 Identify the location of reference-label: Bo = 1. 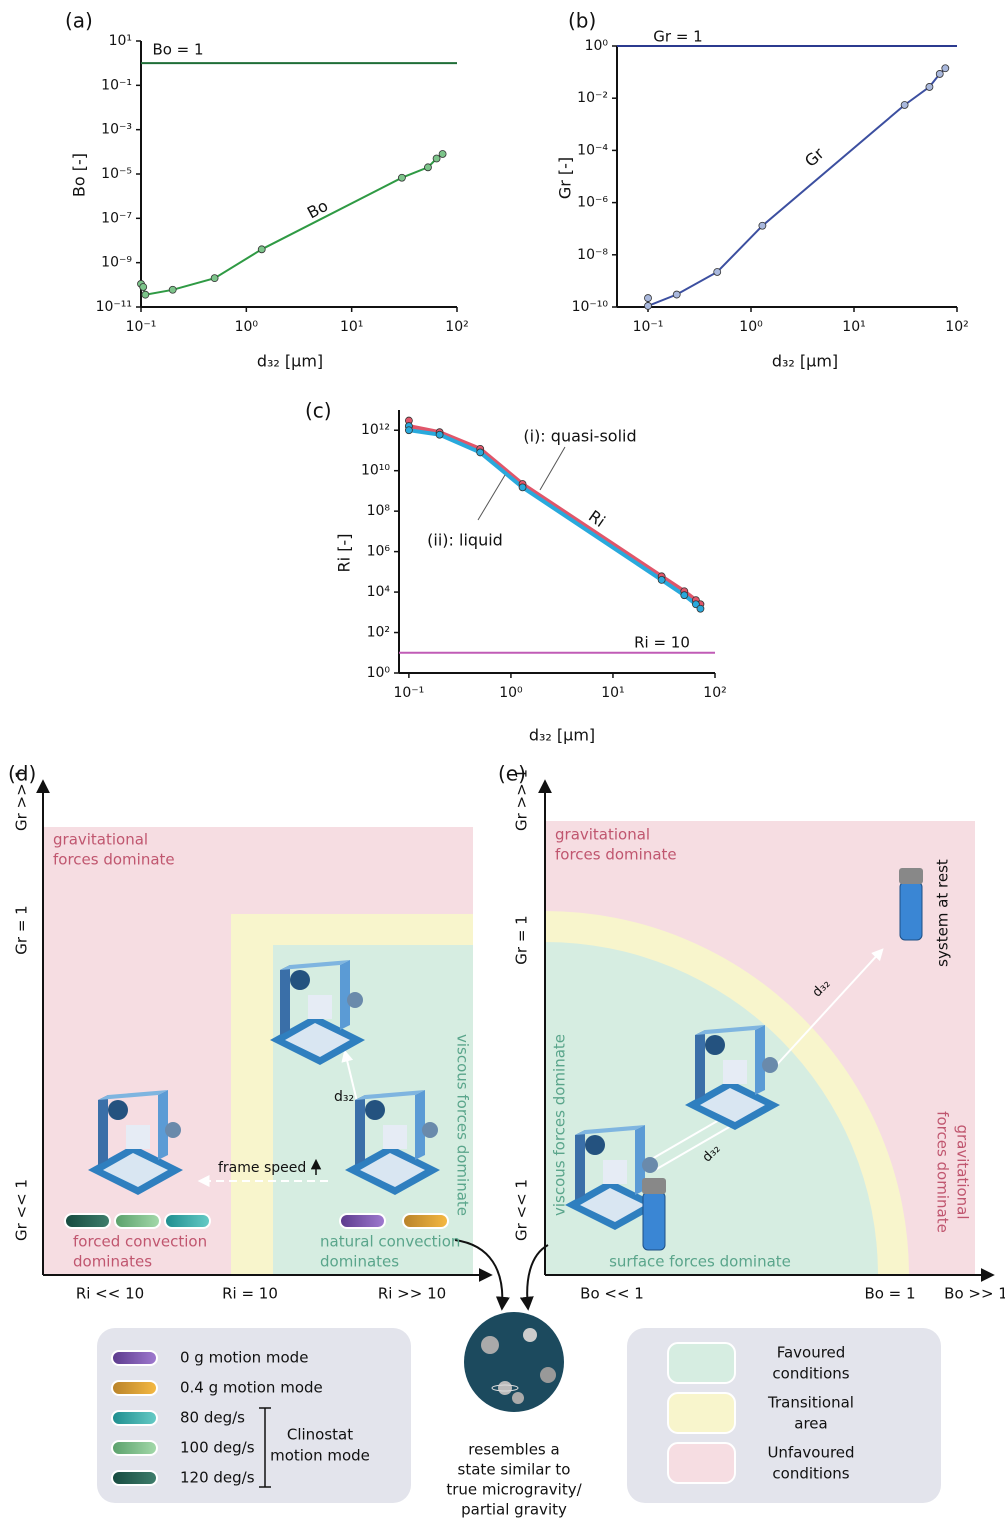
(177, 50).